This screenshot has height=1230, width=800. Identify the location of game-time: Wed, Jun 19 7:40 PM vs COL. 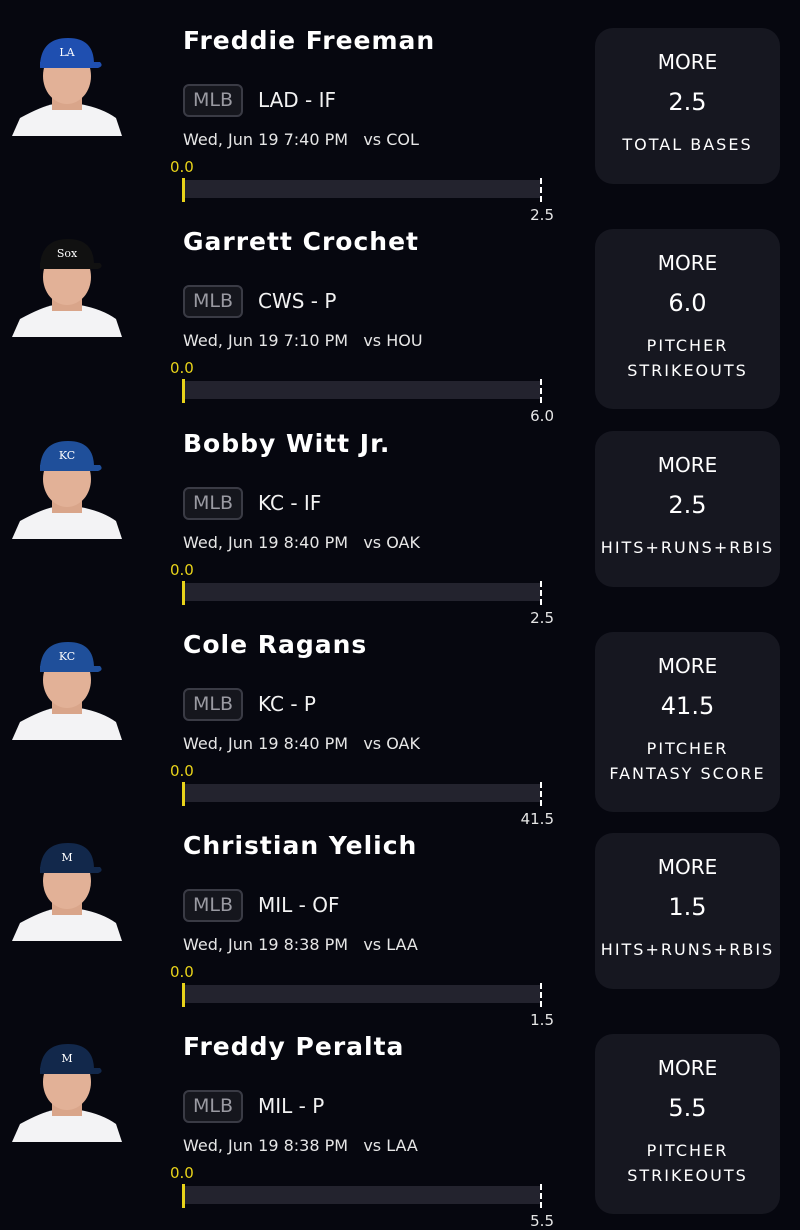
(301, 139).